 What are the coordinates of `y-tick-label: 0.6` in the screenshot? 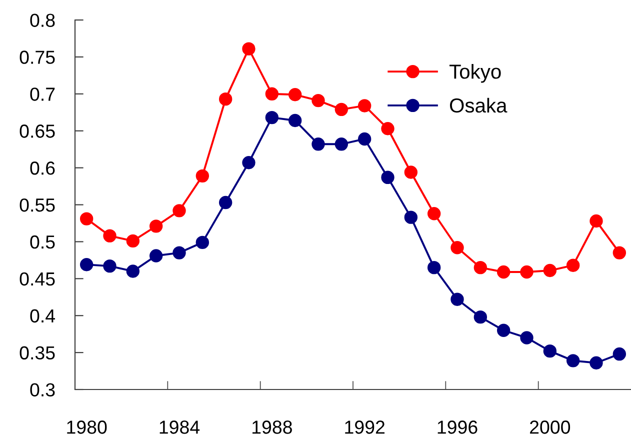 It's located at (42, 168).